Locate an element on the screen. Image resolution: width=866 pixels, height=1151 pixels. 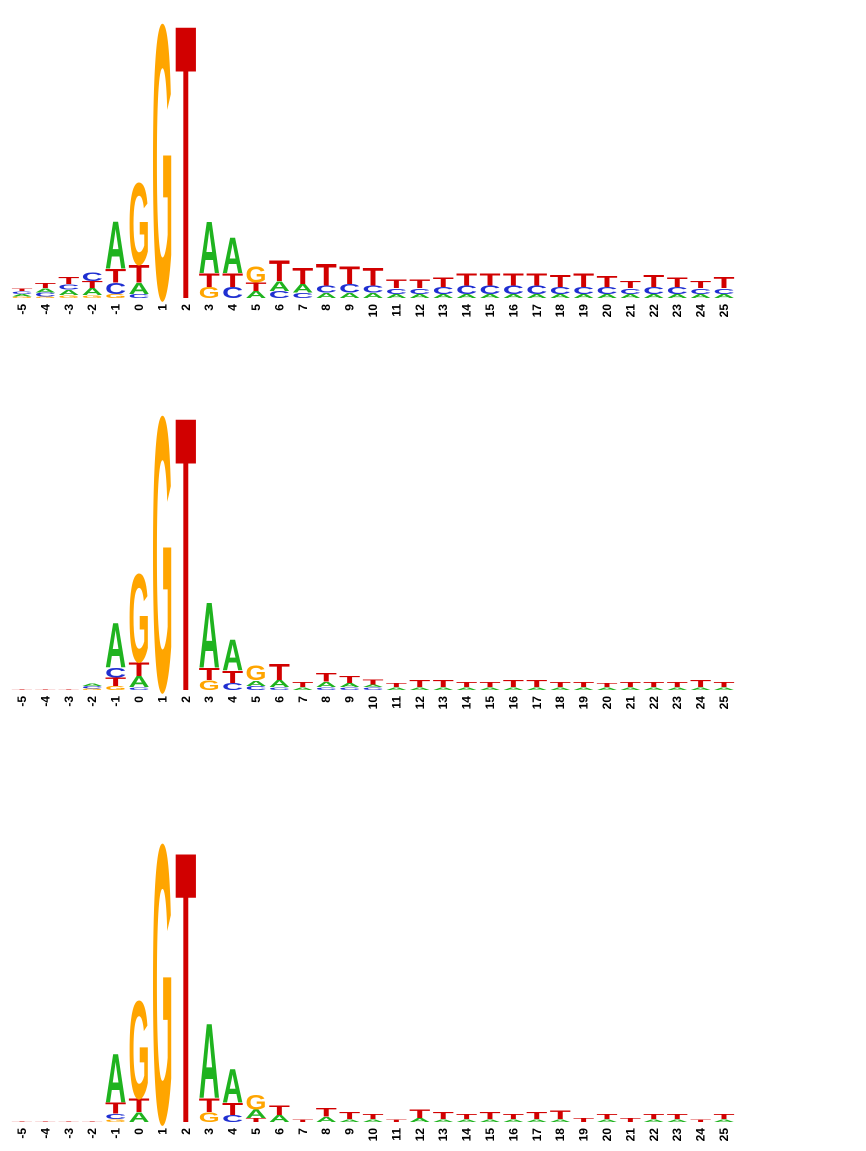
position-tick-label: 18 is located at coordinates (560, 1135).